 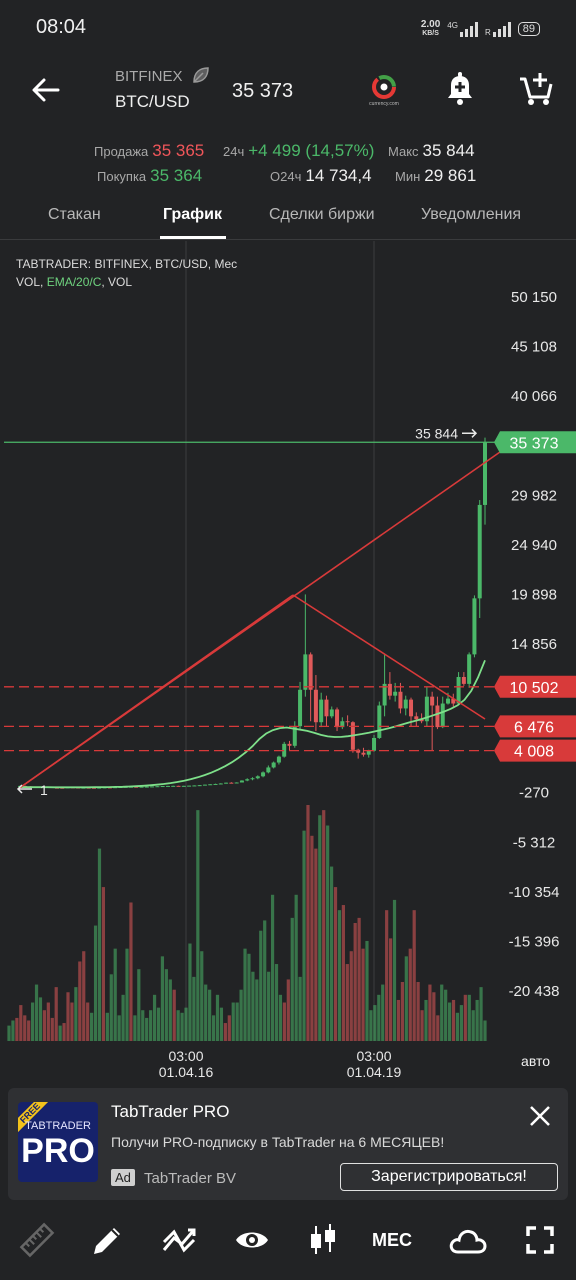 What do you see at coordinates (108, 1240) in the screenshot?
I see `pencil-icon` at bounding box center [108, 1240].